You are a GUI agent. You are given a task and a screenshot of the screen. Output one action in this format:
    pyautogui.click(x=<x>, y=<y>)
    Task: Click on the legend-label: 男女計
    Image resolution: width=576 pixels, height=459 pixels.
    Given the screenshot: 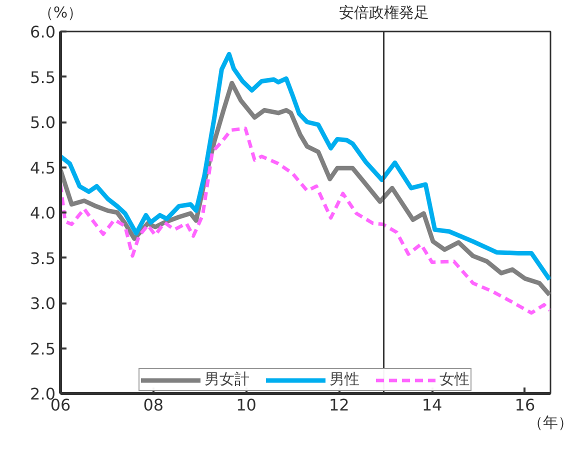 What is the action you would take?
    pyautogui.click(x=227, y=379)
    